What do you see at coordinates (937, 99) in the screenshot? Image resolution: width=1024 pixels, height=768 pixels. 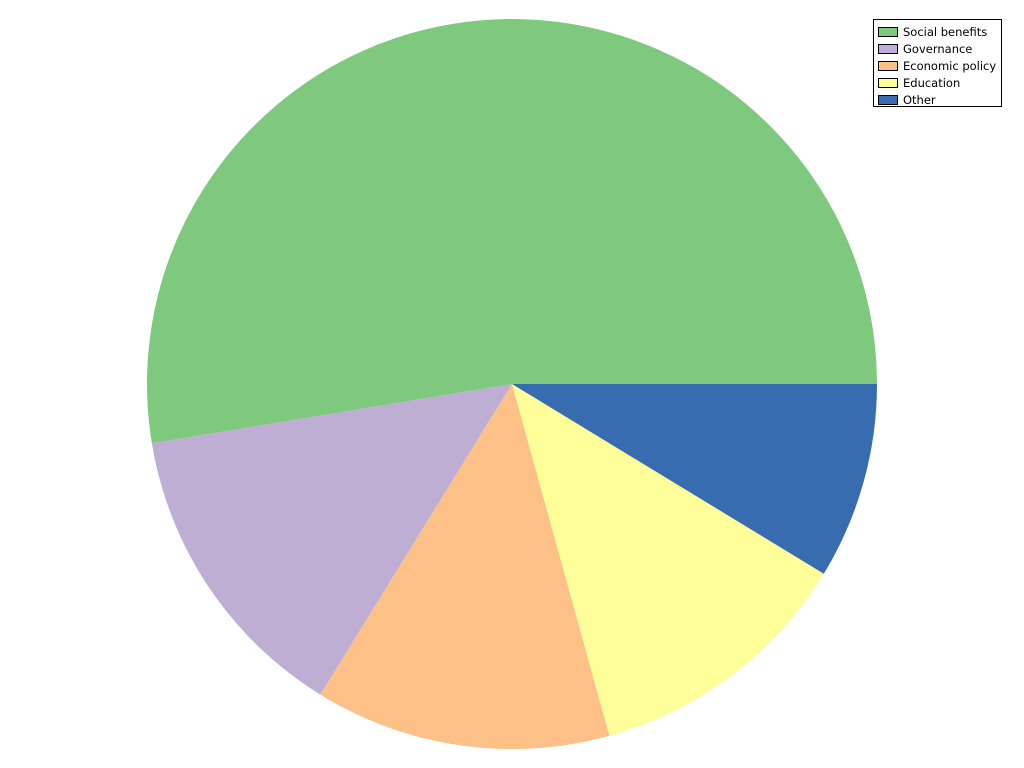 I see `legend-item: Other` at bounding box center [937, 99].